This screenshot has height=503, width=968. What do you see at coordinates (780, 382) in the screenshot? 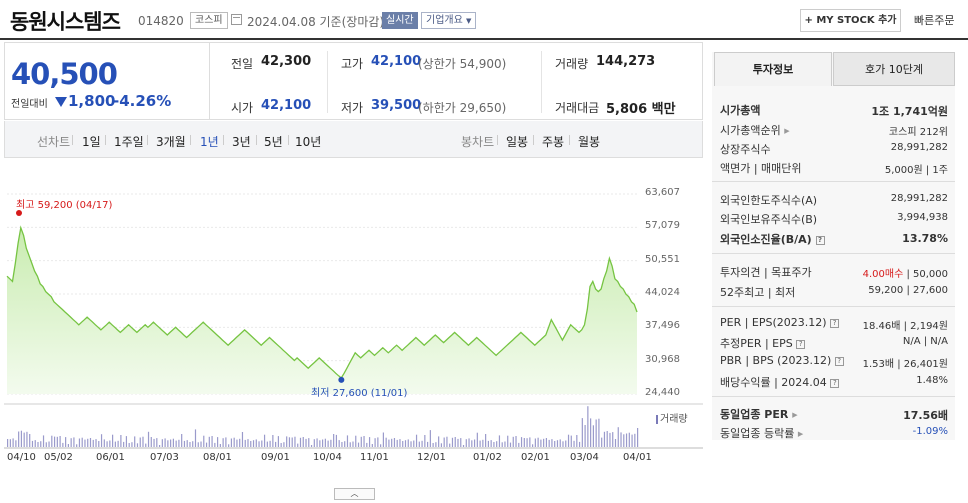
I see `info-label: 배당수익률 | 2024.04 ?` at bounding box center [780, 382].